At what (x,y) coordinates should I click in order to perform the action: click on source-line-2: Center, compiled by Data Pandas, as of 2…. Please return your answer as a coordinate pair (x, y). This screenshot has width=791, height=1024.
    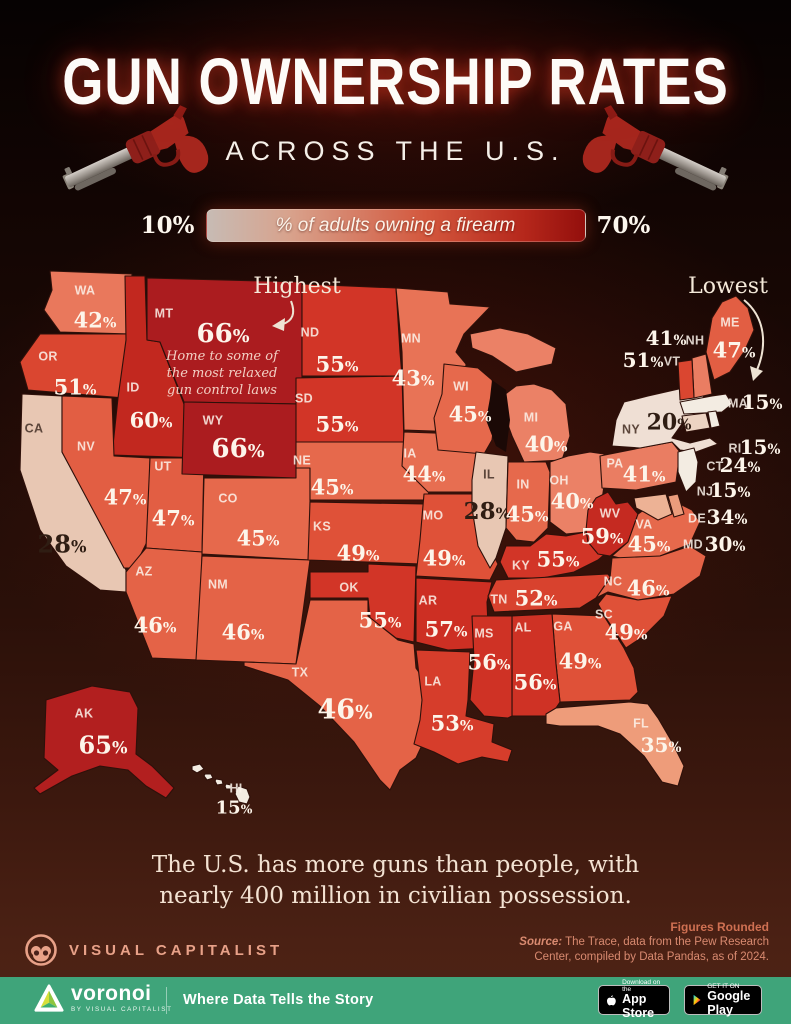
    Looking at the image, I should click on (651, 957).